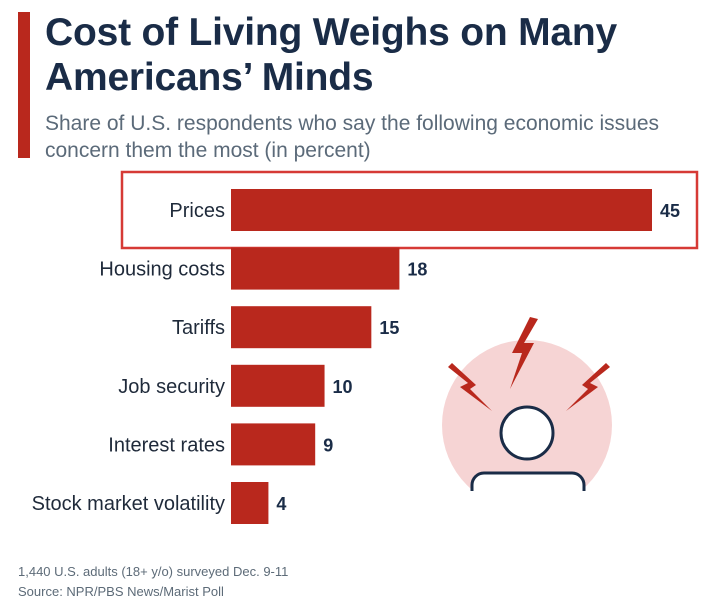  I want to click on category-label: Job security, so click(171, 387).